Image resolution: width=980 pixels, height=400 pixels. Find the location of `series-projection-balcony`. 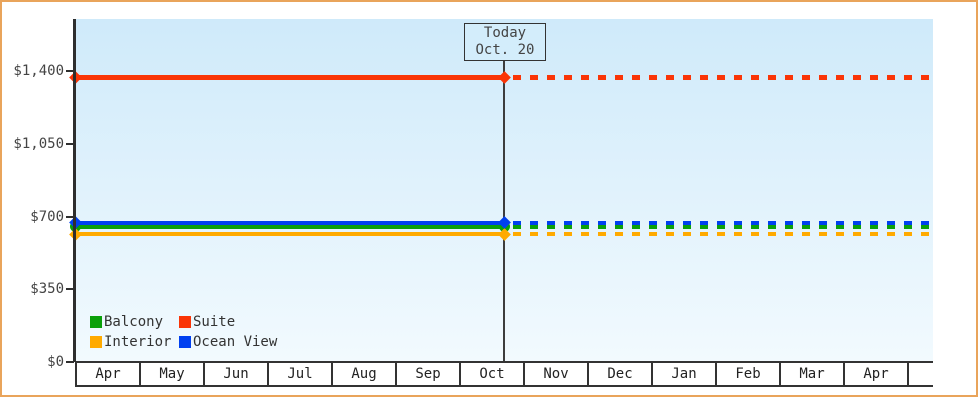

series-projection-balcony is located at coordinates (723, 226).